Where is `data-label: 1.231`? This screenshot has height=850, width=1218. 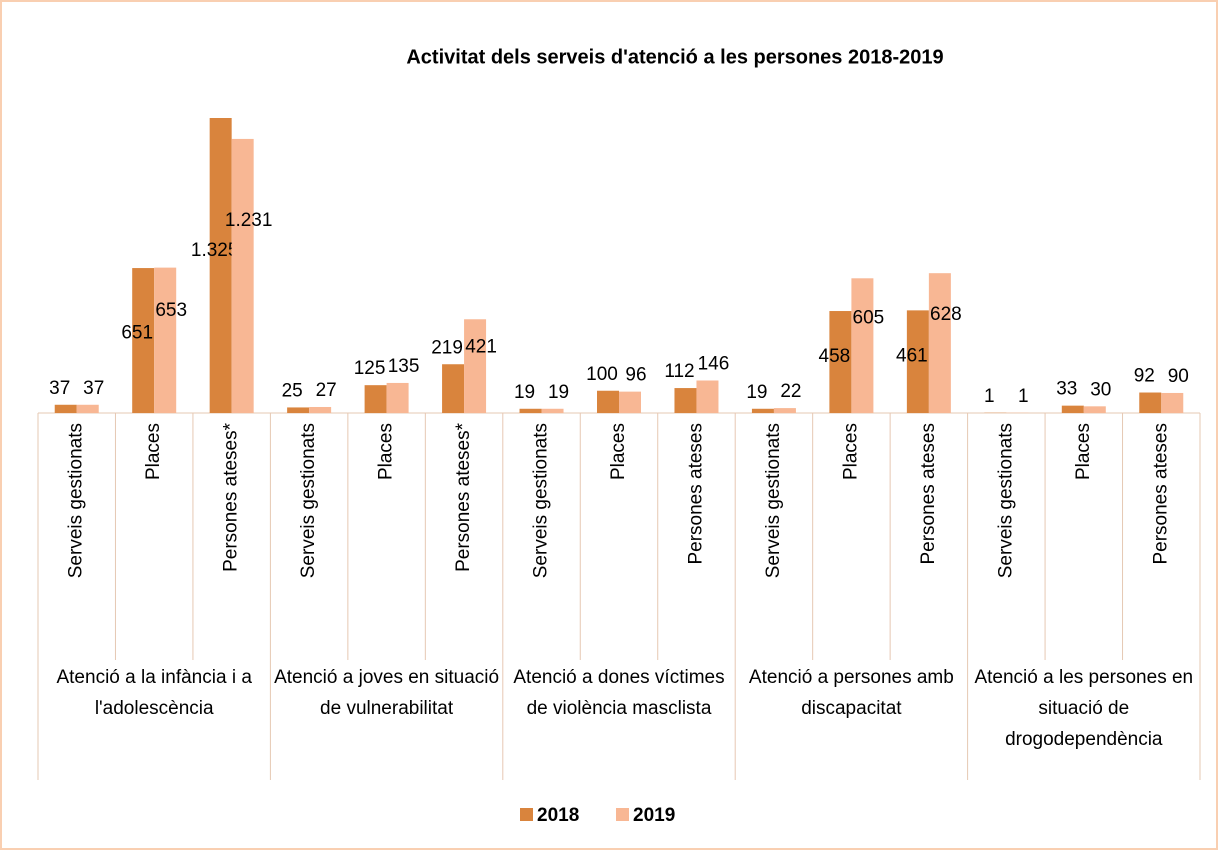
data-label: 1.231 is located at coordinates (249, 220).